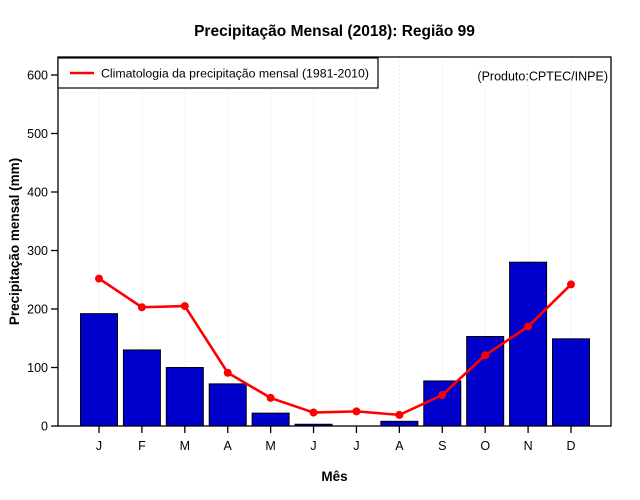 The width and height of the screenshot is (640, 500). What do you see at coordinates (14, 241) in the screenshot?
I see `y-axis-title: Precipitação mensal (mm)` at bounding box center [14, 241].